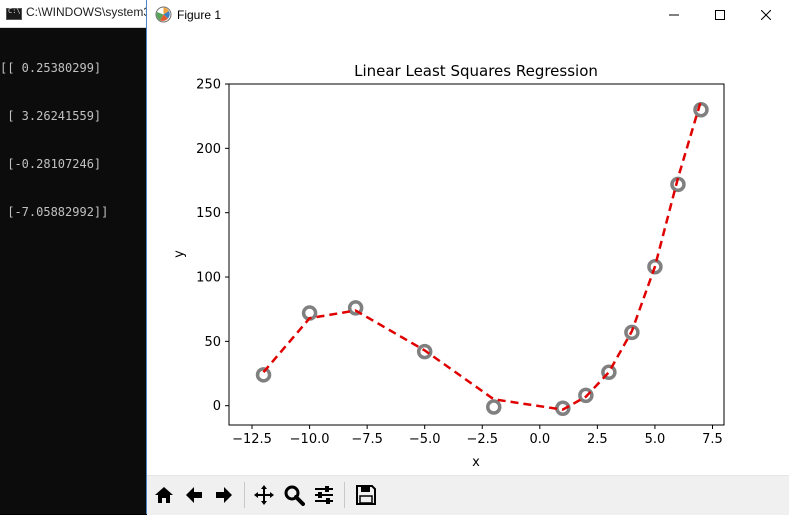 Image resolution: width=789 pixels, height=515 pixels. What do you see at coordinates (208, 85) in the screenshot?
I see `y-tick-label: 250` at bounding box center [208, 85].